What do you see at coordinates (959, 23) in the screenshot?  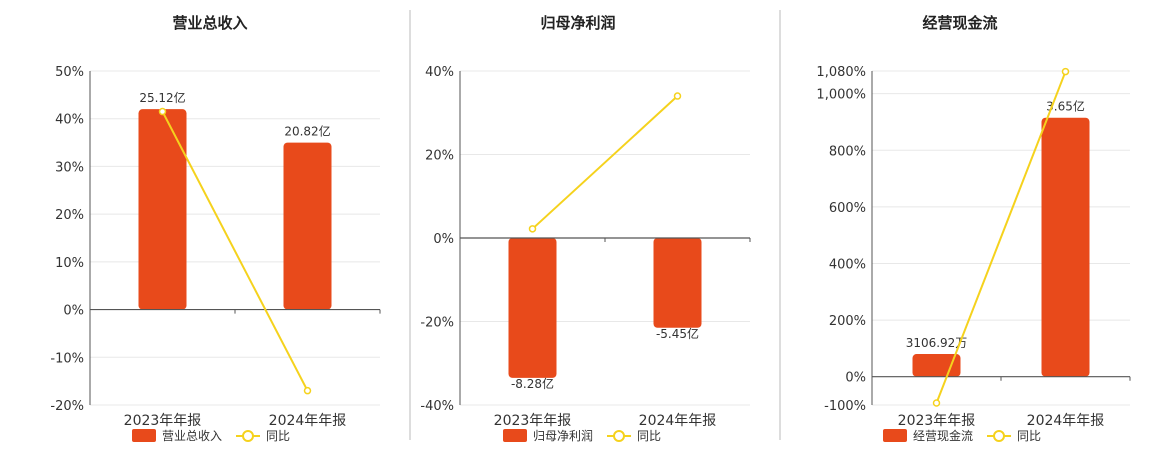 I see `chart-title: 经营现金流` at bounding box center [959, 23].